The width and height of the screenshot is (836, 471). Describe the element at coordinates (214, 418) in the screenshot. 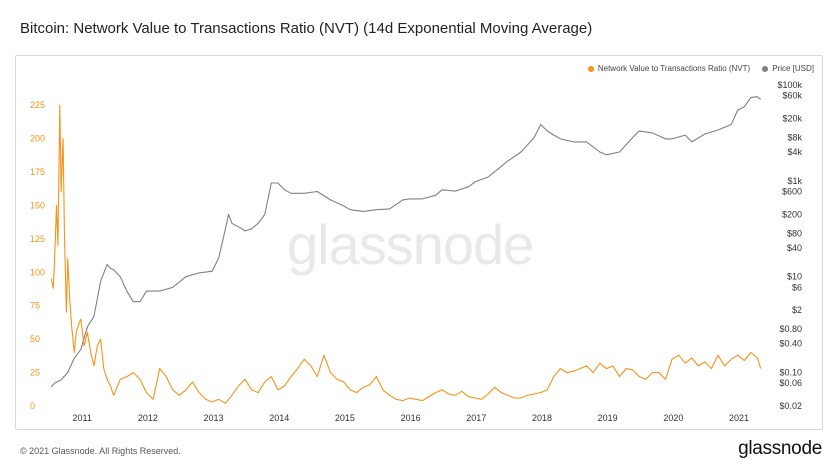

I see `x-tick-label: 2013` at that location.